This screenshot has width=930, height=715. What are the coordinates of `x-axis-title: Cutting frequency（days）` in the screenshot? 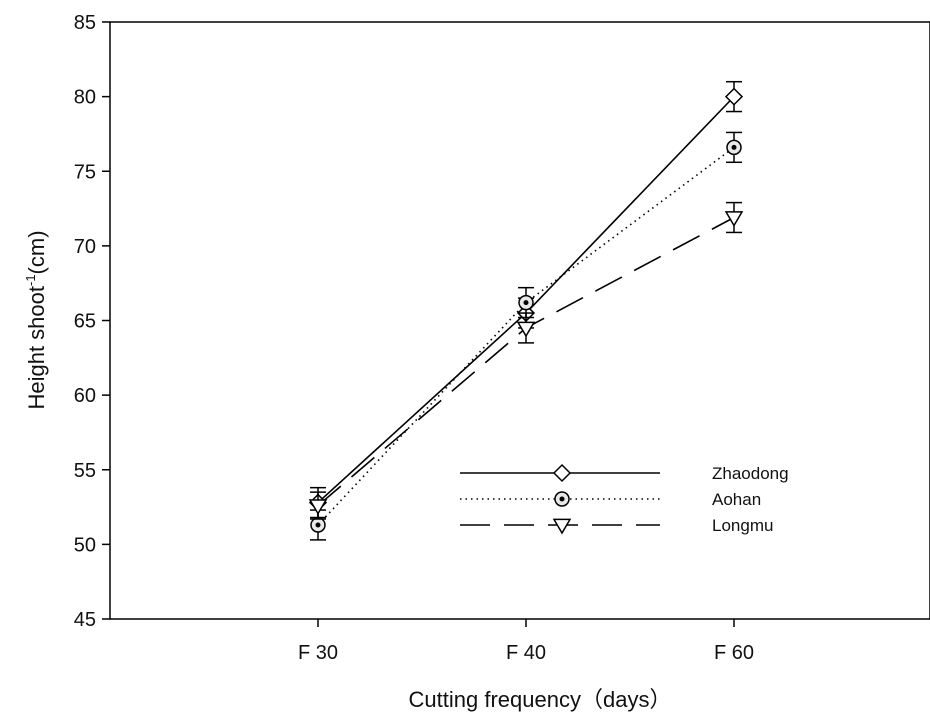 It's located at (540, 699).